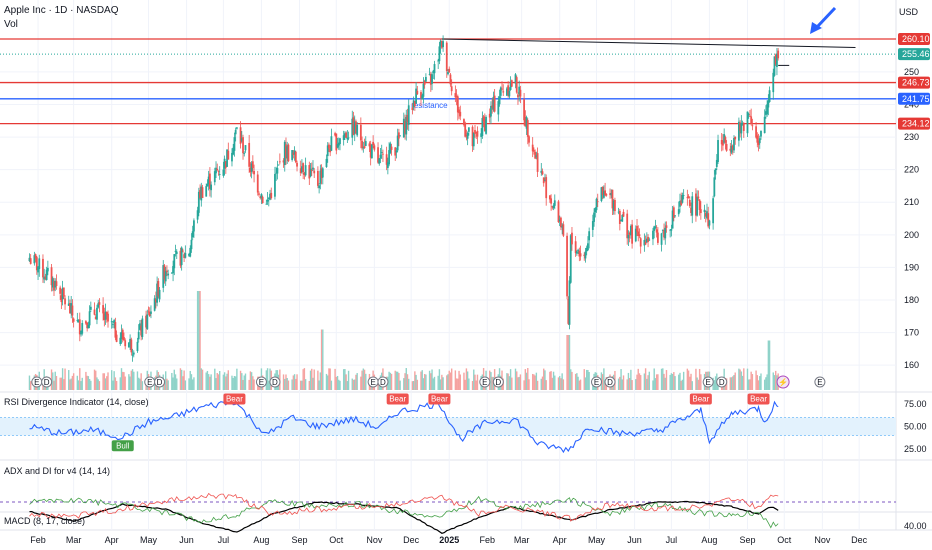  Describe the element at coordinates (45, 521) in the screenshot. I see `macd-pane-title: MACD (8, 17, close)` at that location.